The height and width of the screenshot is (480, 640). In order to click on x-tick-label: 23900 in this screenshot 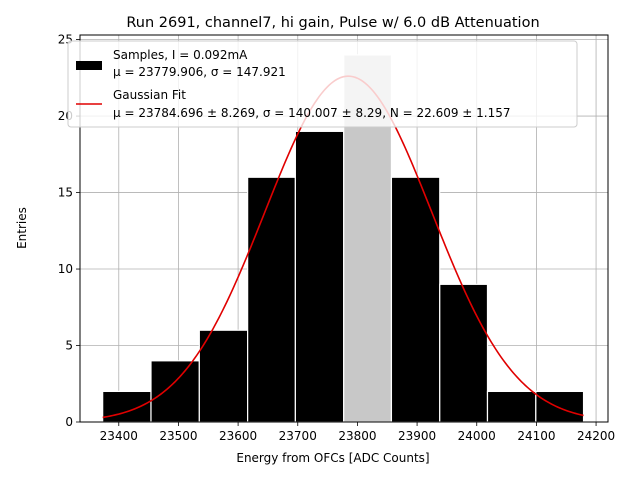, I will do `click(417, 436)`.